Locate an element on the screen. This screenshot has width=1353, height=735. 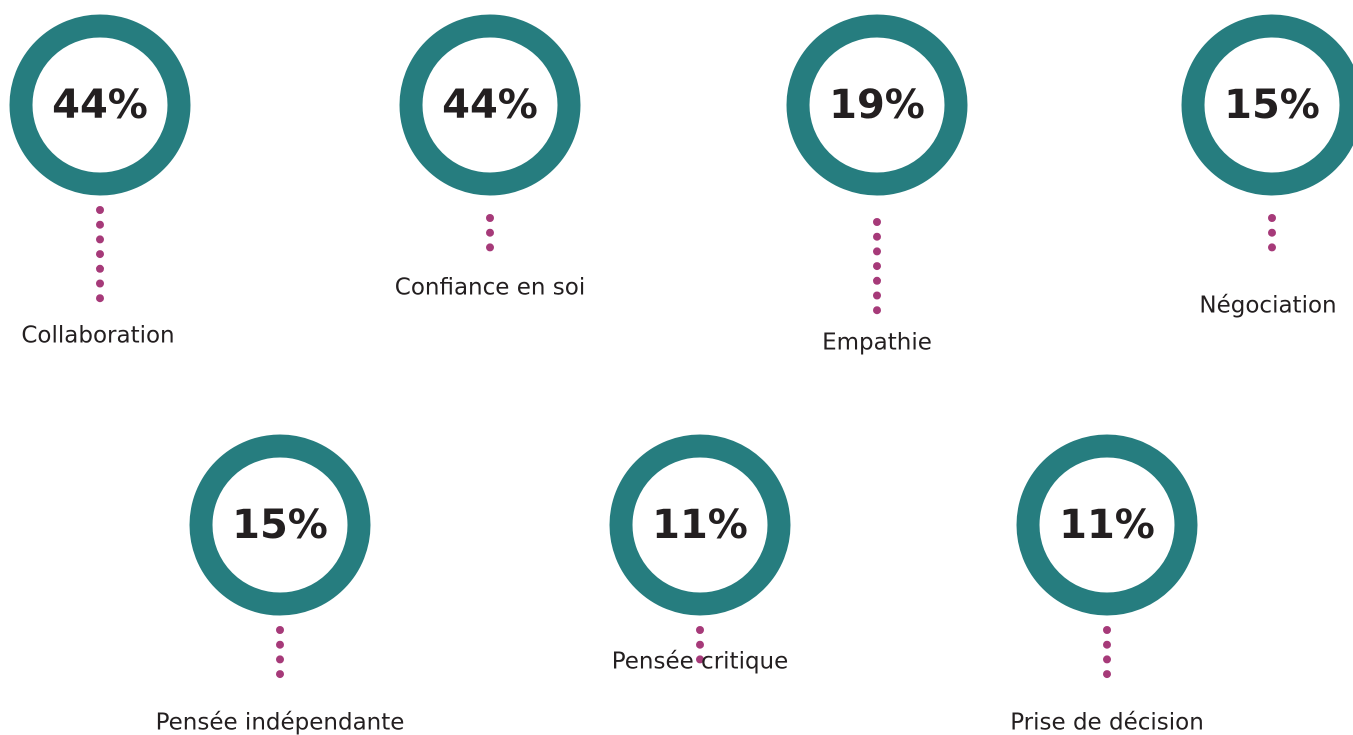
skill-item: 15% Négociation is located at coordinates (1267, 166).